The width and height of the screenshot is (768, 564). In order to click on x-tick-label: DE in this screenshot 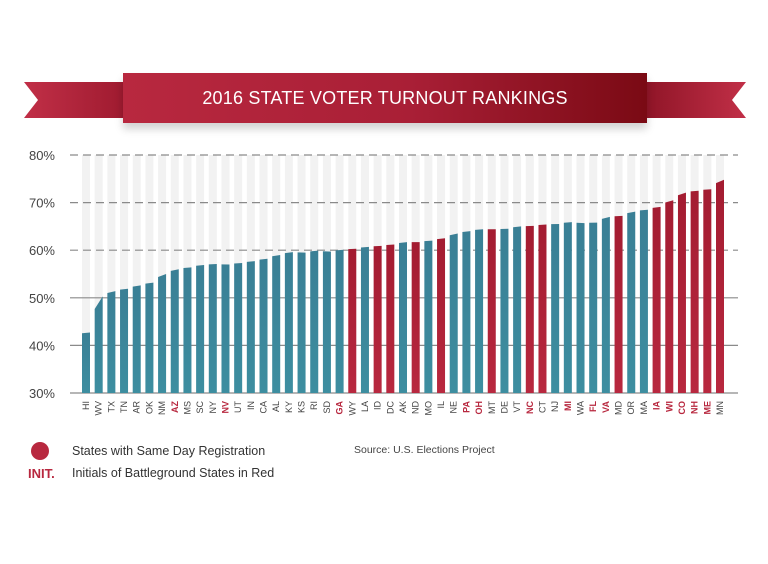, I will do `click(504, 407)`.